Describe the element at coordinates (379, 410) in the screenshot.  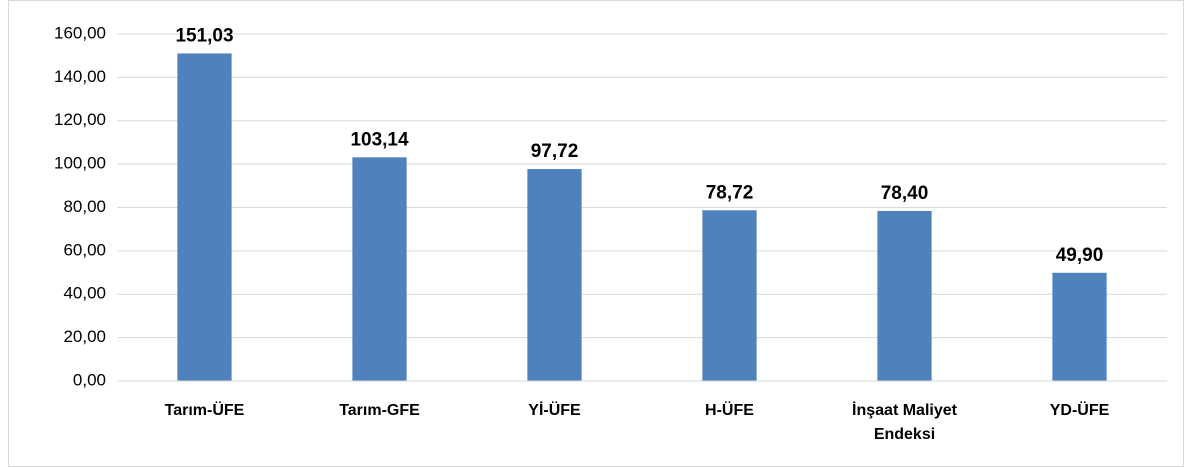
I see `x-tick-label: Tarım-GFE` at that location.